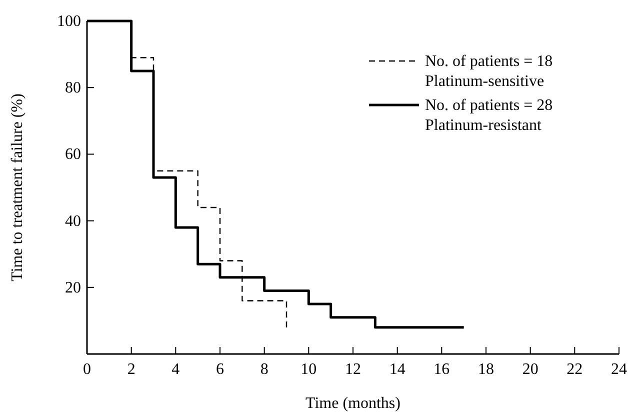 The height and width of the screenshot is (416, 635). Describe the element at coordinates (353, 403) in the screenshot. I see `x-axis-title: Time (months)` at that location.